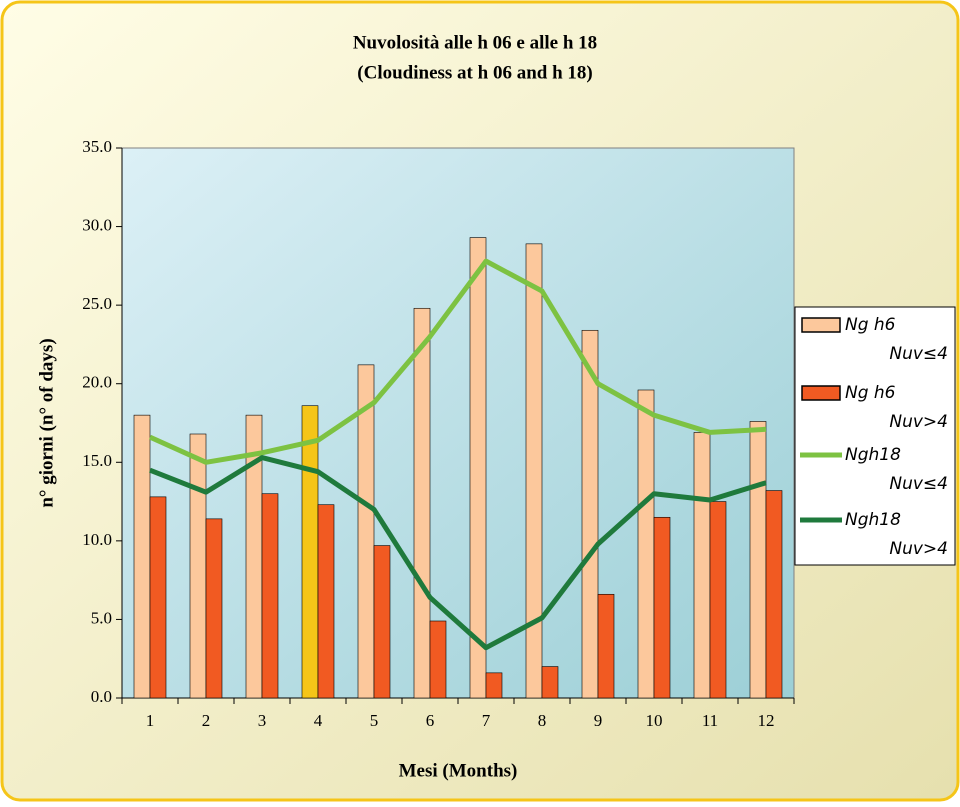  Describe the element at coordinates (97, 303) in the screenshot. I see `y-tick-label: 25.0` at that location.